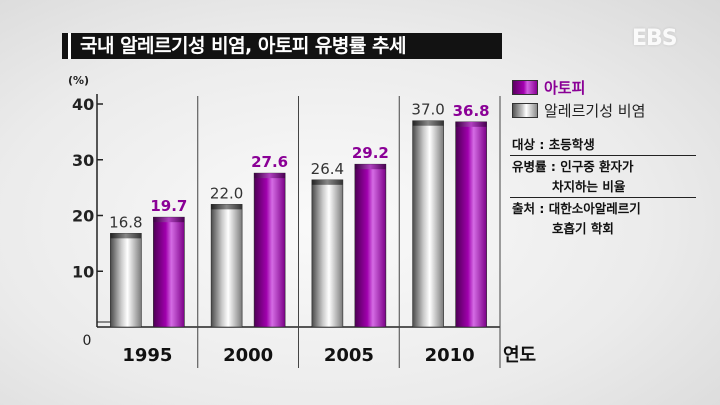 The height and width of the screenshot is (405, 720). What do you see at coordinates (83, 160) in the screenshot?
I see `y-tick-label: 30` at bounding box center [83, 160].